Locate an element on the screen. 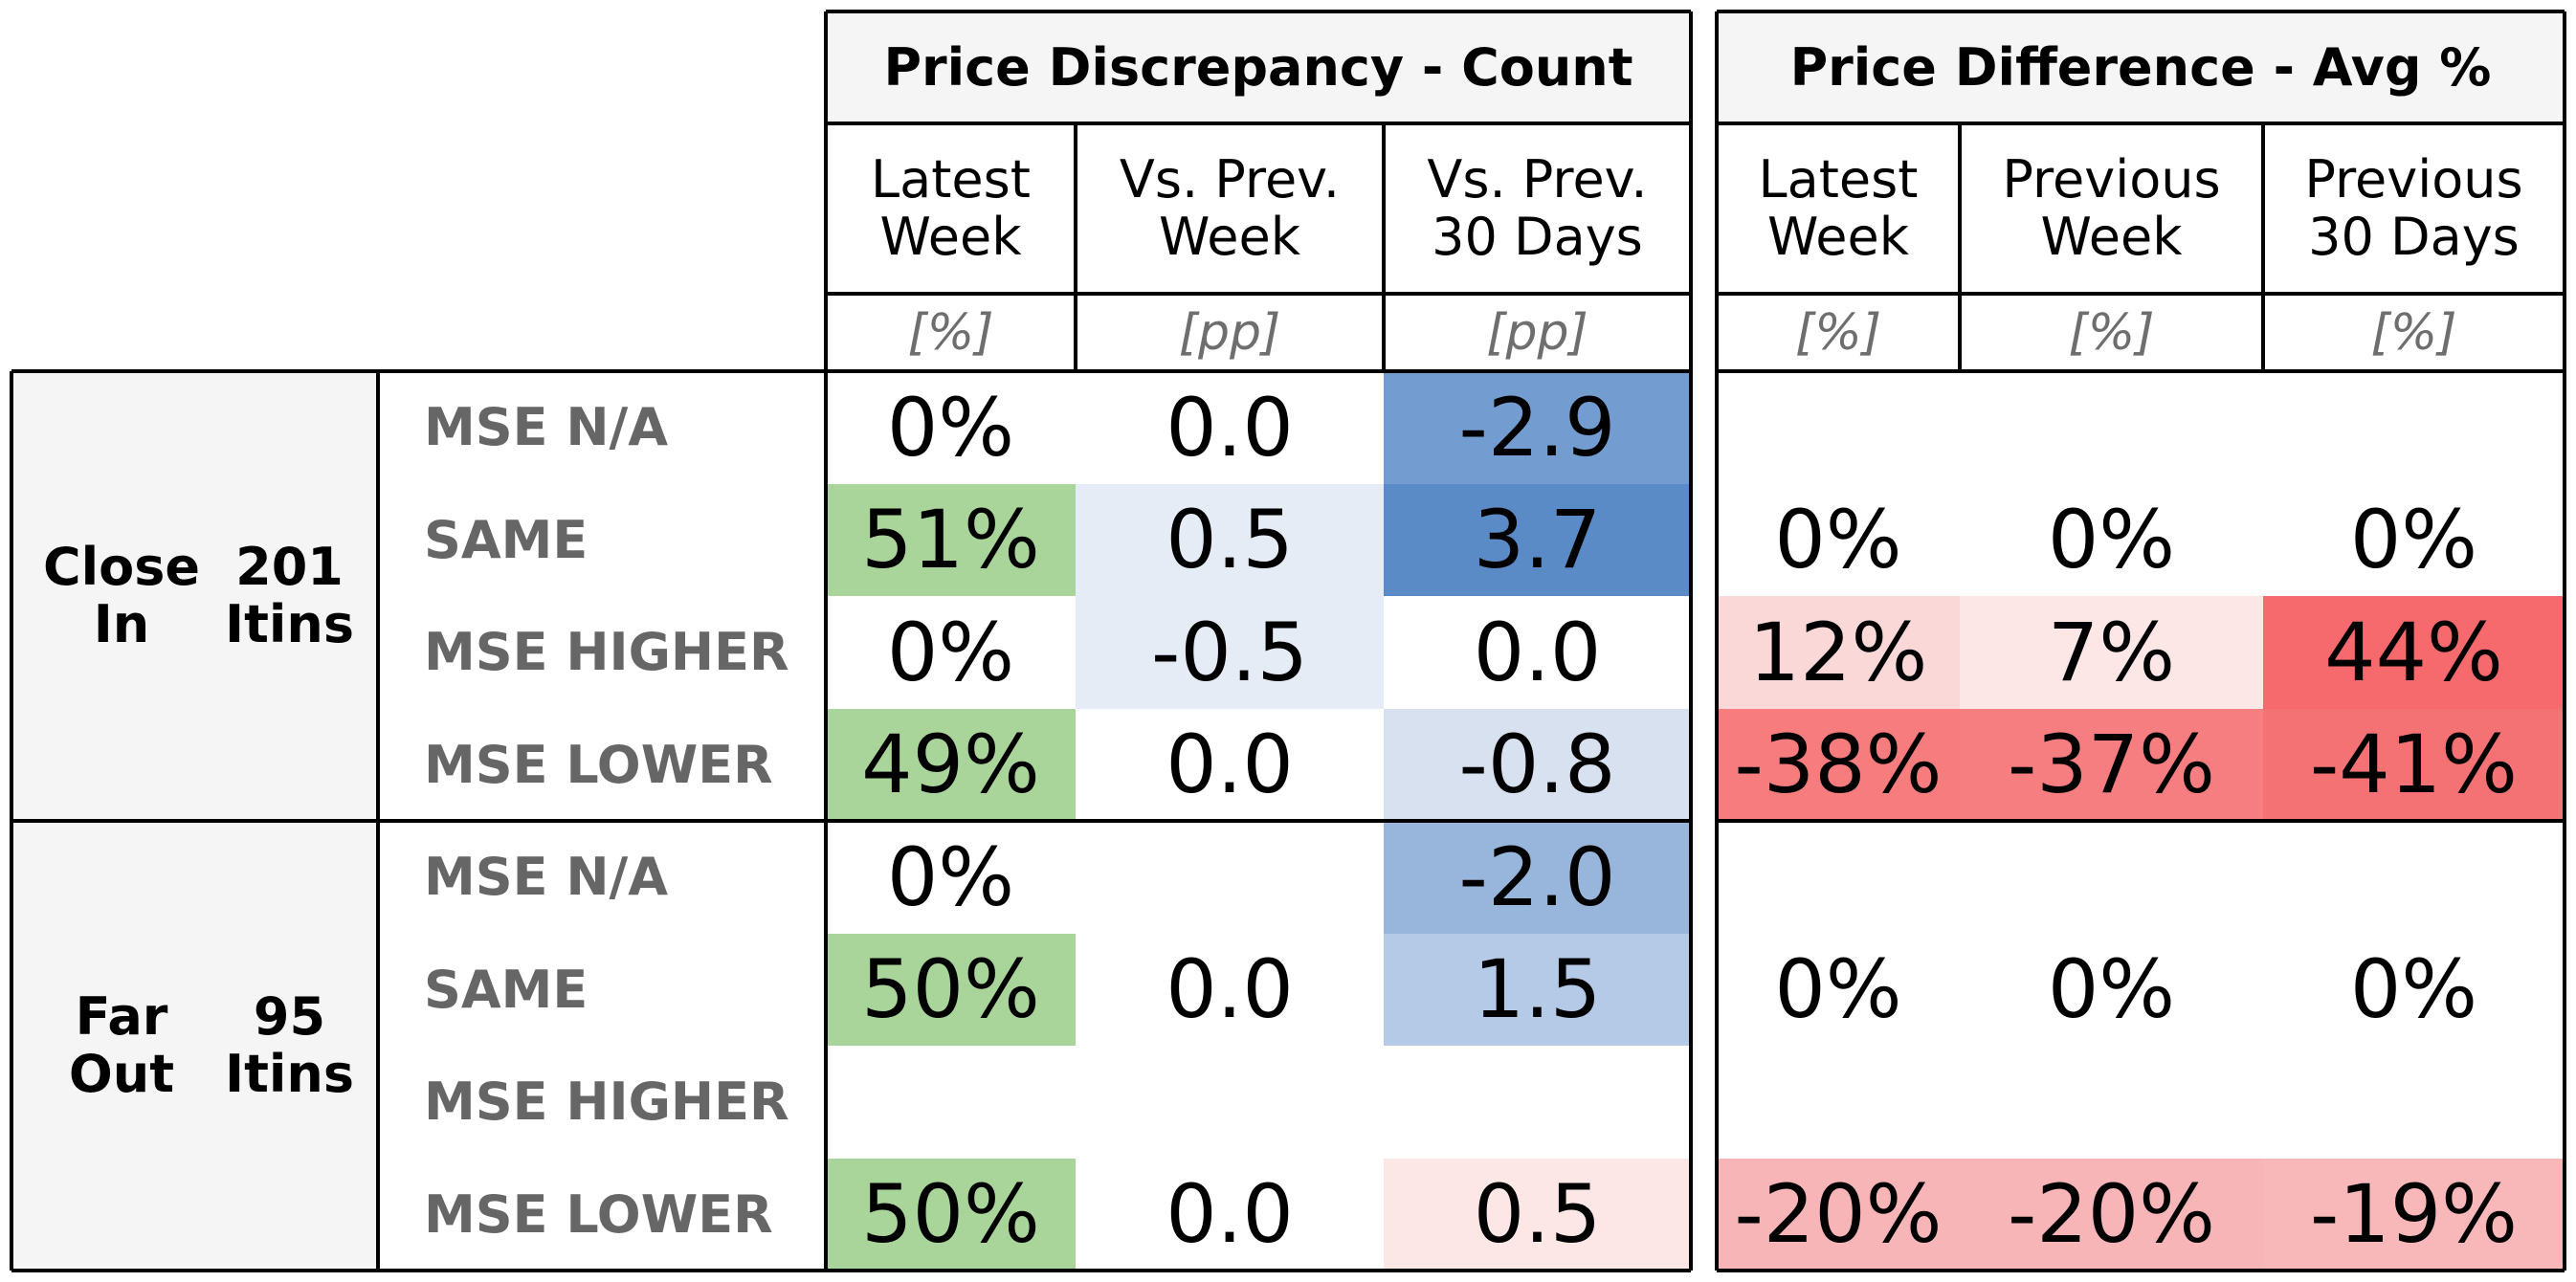 The width and height of the screenshot is (2576, 1282). segment-itins: 95 Itins is located at coordinates (289, 1045).